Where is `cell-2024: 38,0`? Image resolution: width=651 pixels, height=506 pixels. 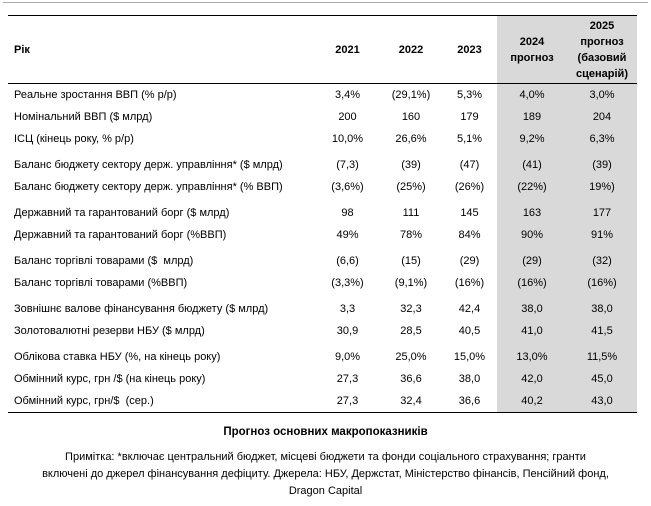 cell-2024: 38,0 is located at coordinates (532, 307).